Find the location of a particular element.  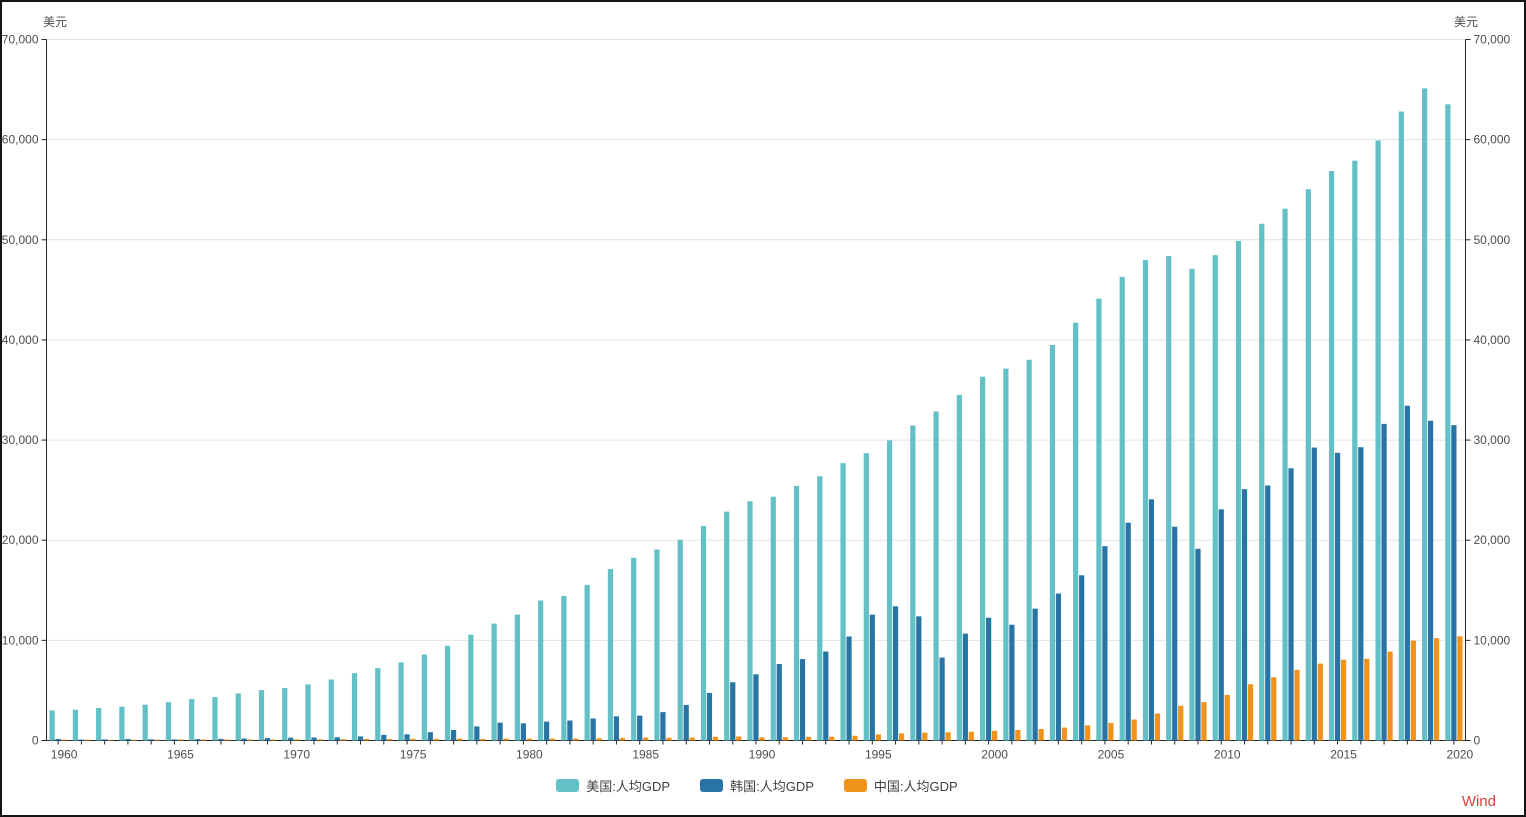

svg-text: 60,000 is located at coordinates (1492, 140).